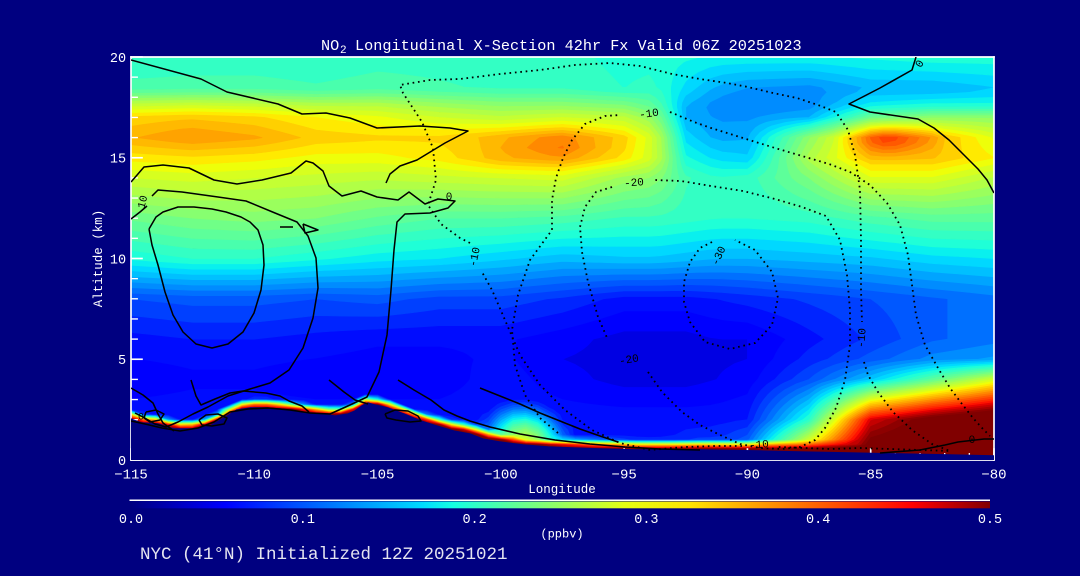 The height and width of the screenshot is (576, 1080). What do you see at coordinates (474, 520) in the screenshot?
I see `svg-text: 0.2` at bounding box center [474, 520].